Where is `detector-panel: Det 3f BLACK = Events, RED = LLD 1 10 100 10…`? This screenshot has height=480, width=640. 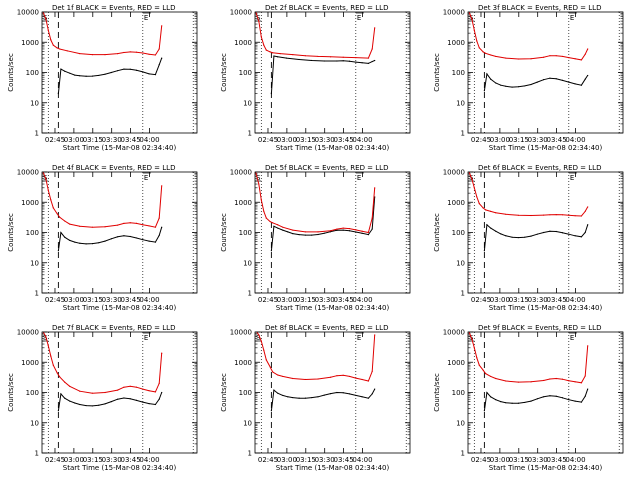
detector-panel: Det 3f BLACK = Events, RED = LLD 1 10 100 10… is located at coordinates (528, 78).